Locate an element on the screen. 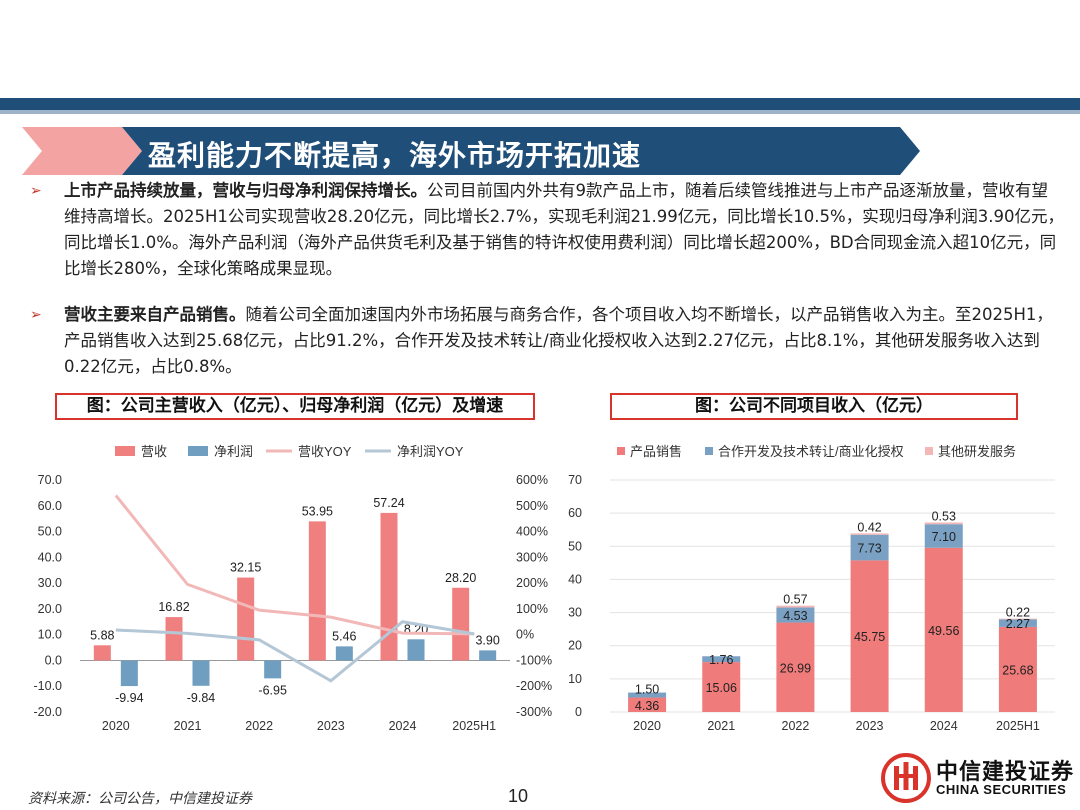 Image resolution: width=1080 pixels, height=810 pixels. product-data-label: 25.68 is located at coordinates (1017, 670).